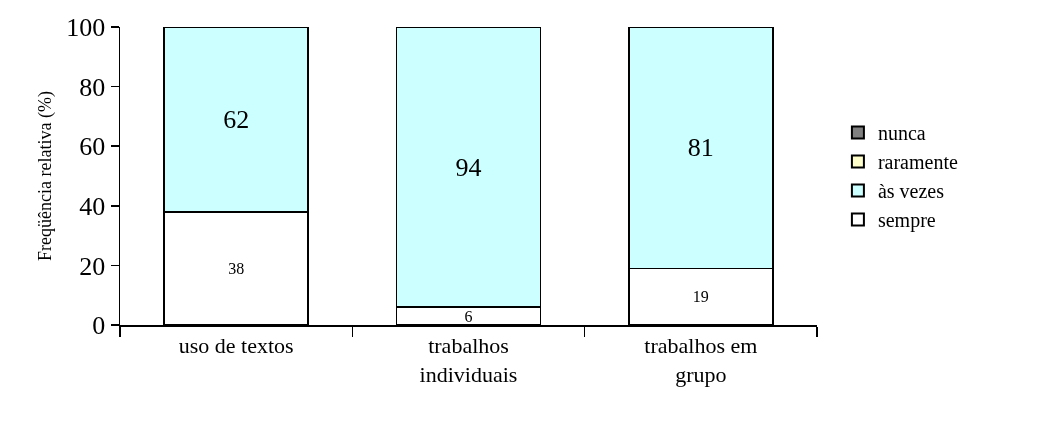 The width and height of the screenshot is (1047, 432). What do you see at coordinates (701, 359) in the screenshot?
I see `x-tick-label: trabalhos em grupo` at bounding box center [701, 359].